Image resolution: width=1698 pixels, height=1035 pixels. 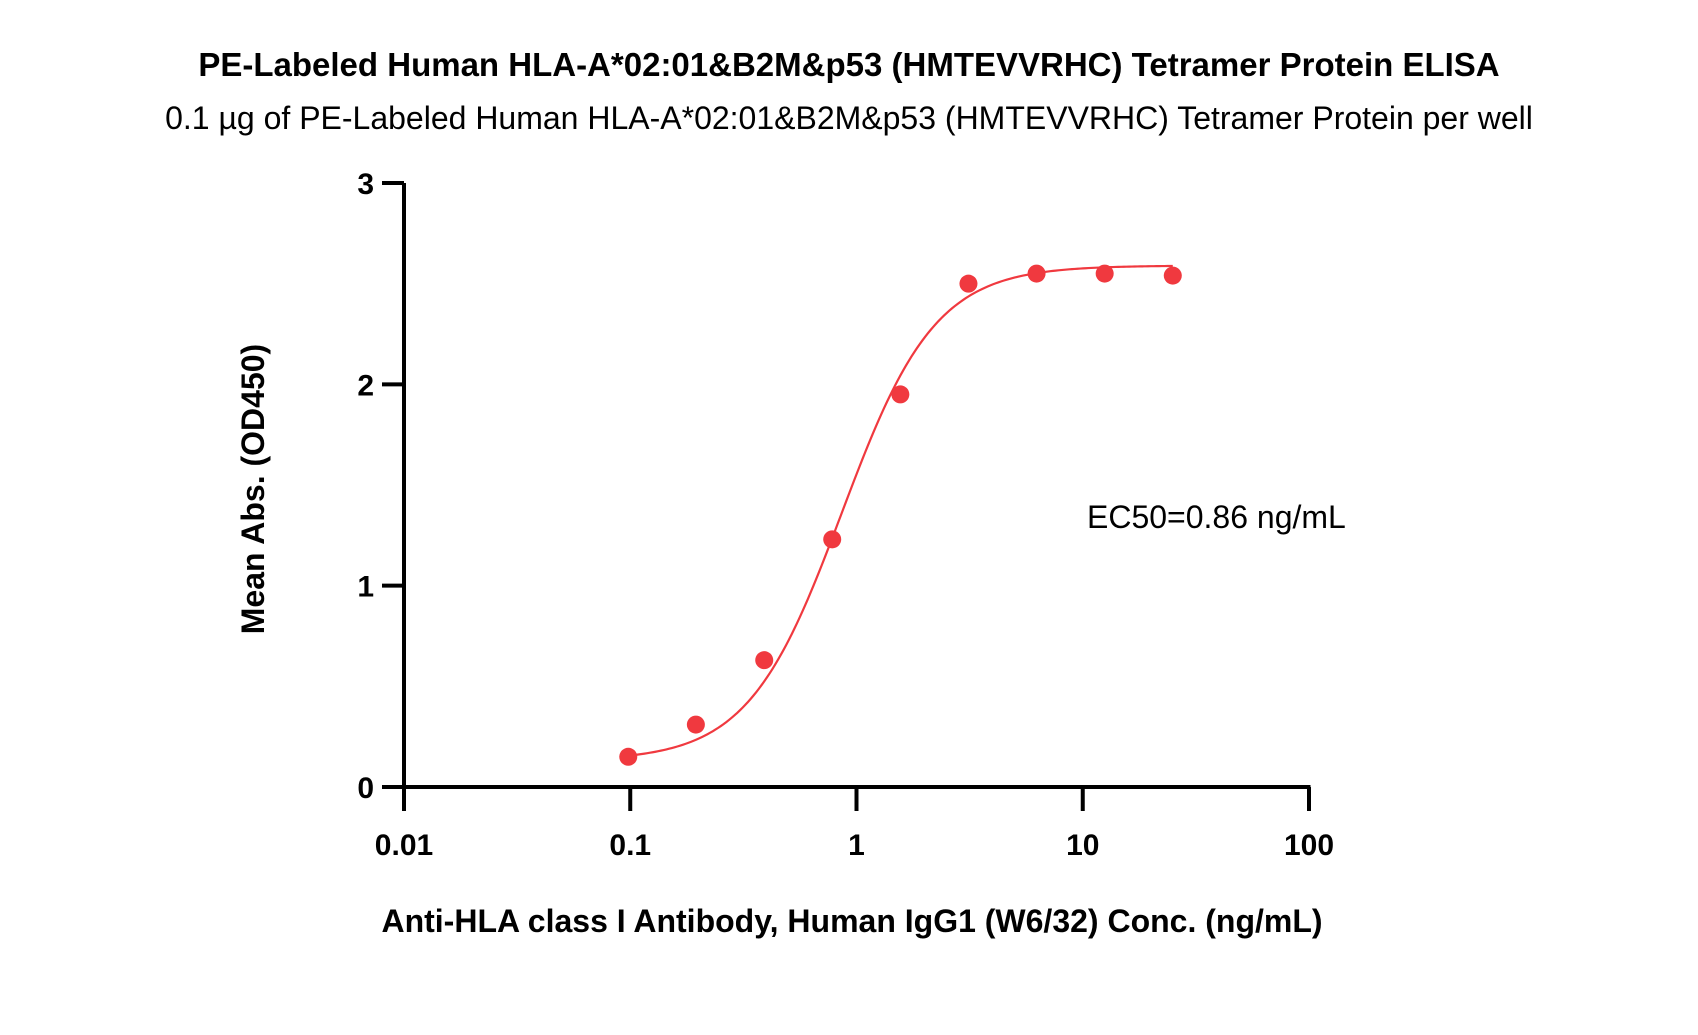 I want to click on x-tick-label: 0.1, so click(x=630, y=845).